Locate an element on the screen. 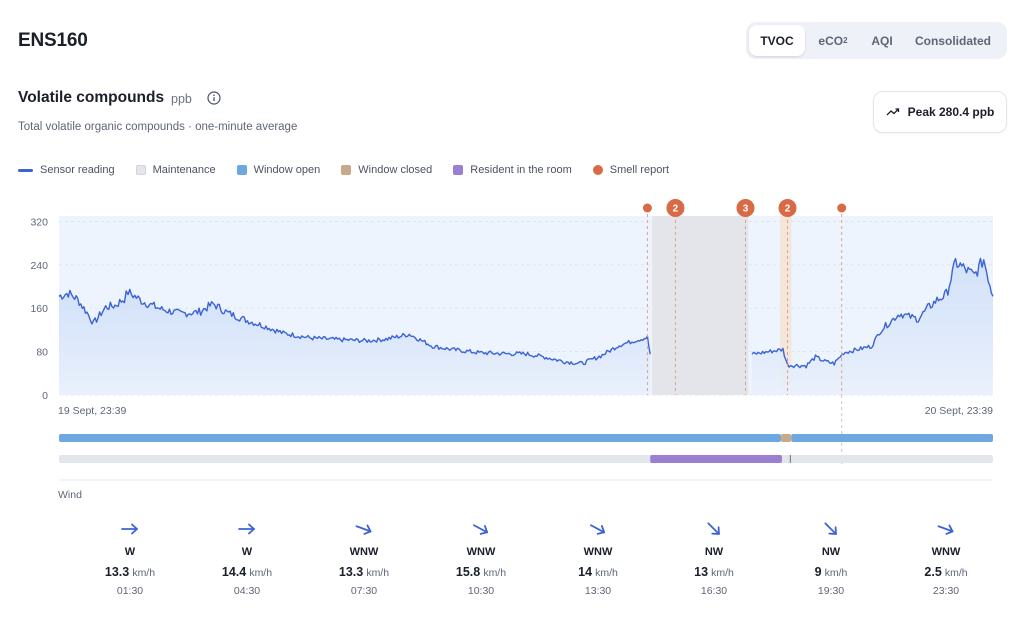 The image size is (1024, 631). trending-up-icon is located at coordinates (892, 112).